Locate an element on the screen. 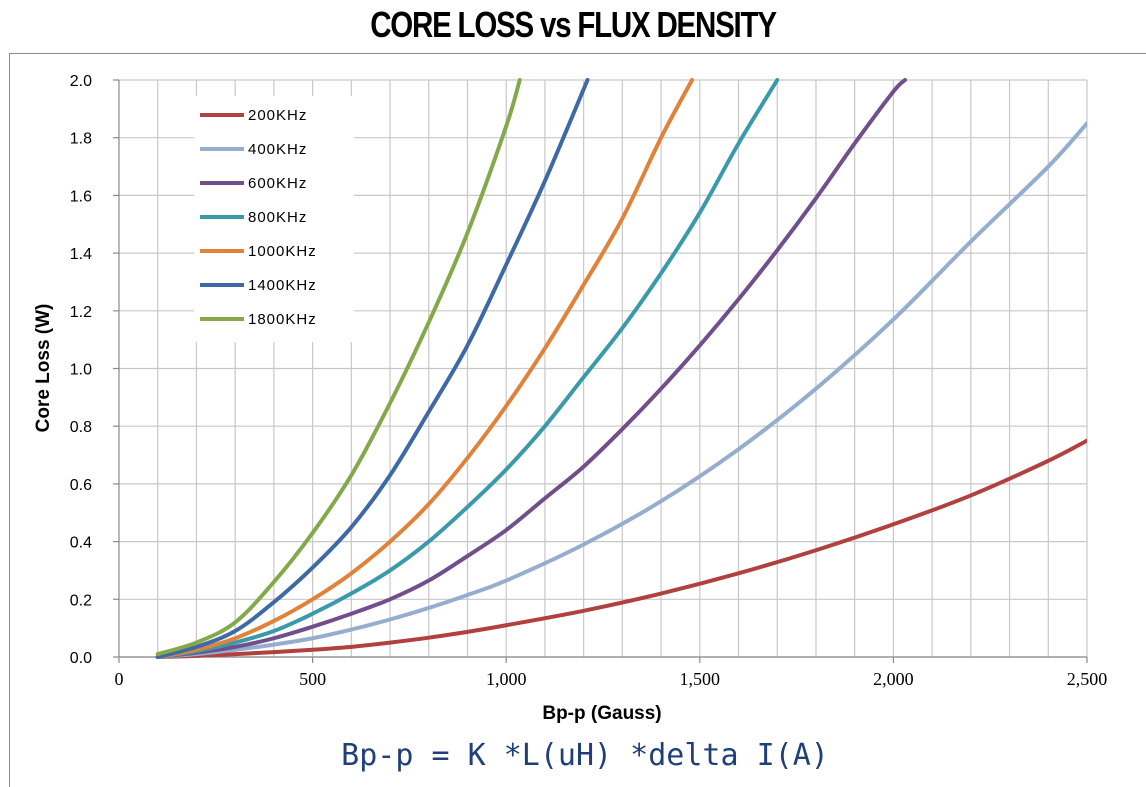 Image resolution: width=1146 pixels, height=787 pixels. x-tick-label: 2,500 is located at coordinates (1087, 679).